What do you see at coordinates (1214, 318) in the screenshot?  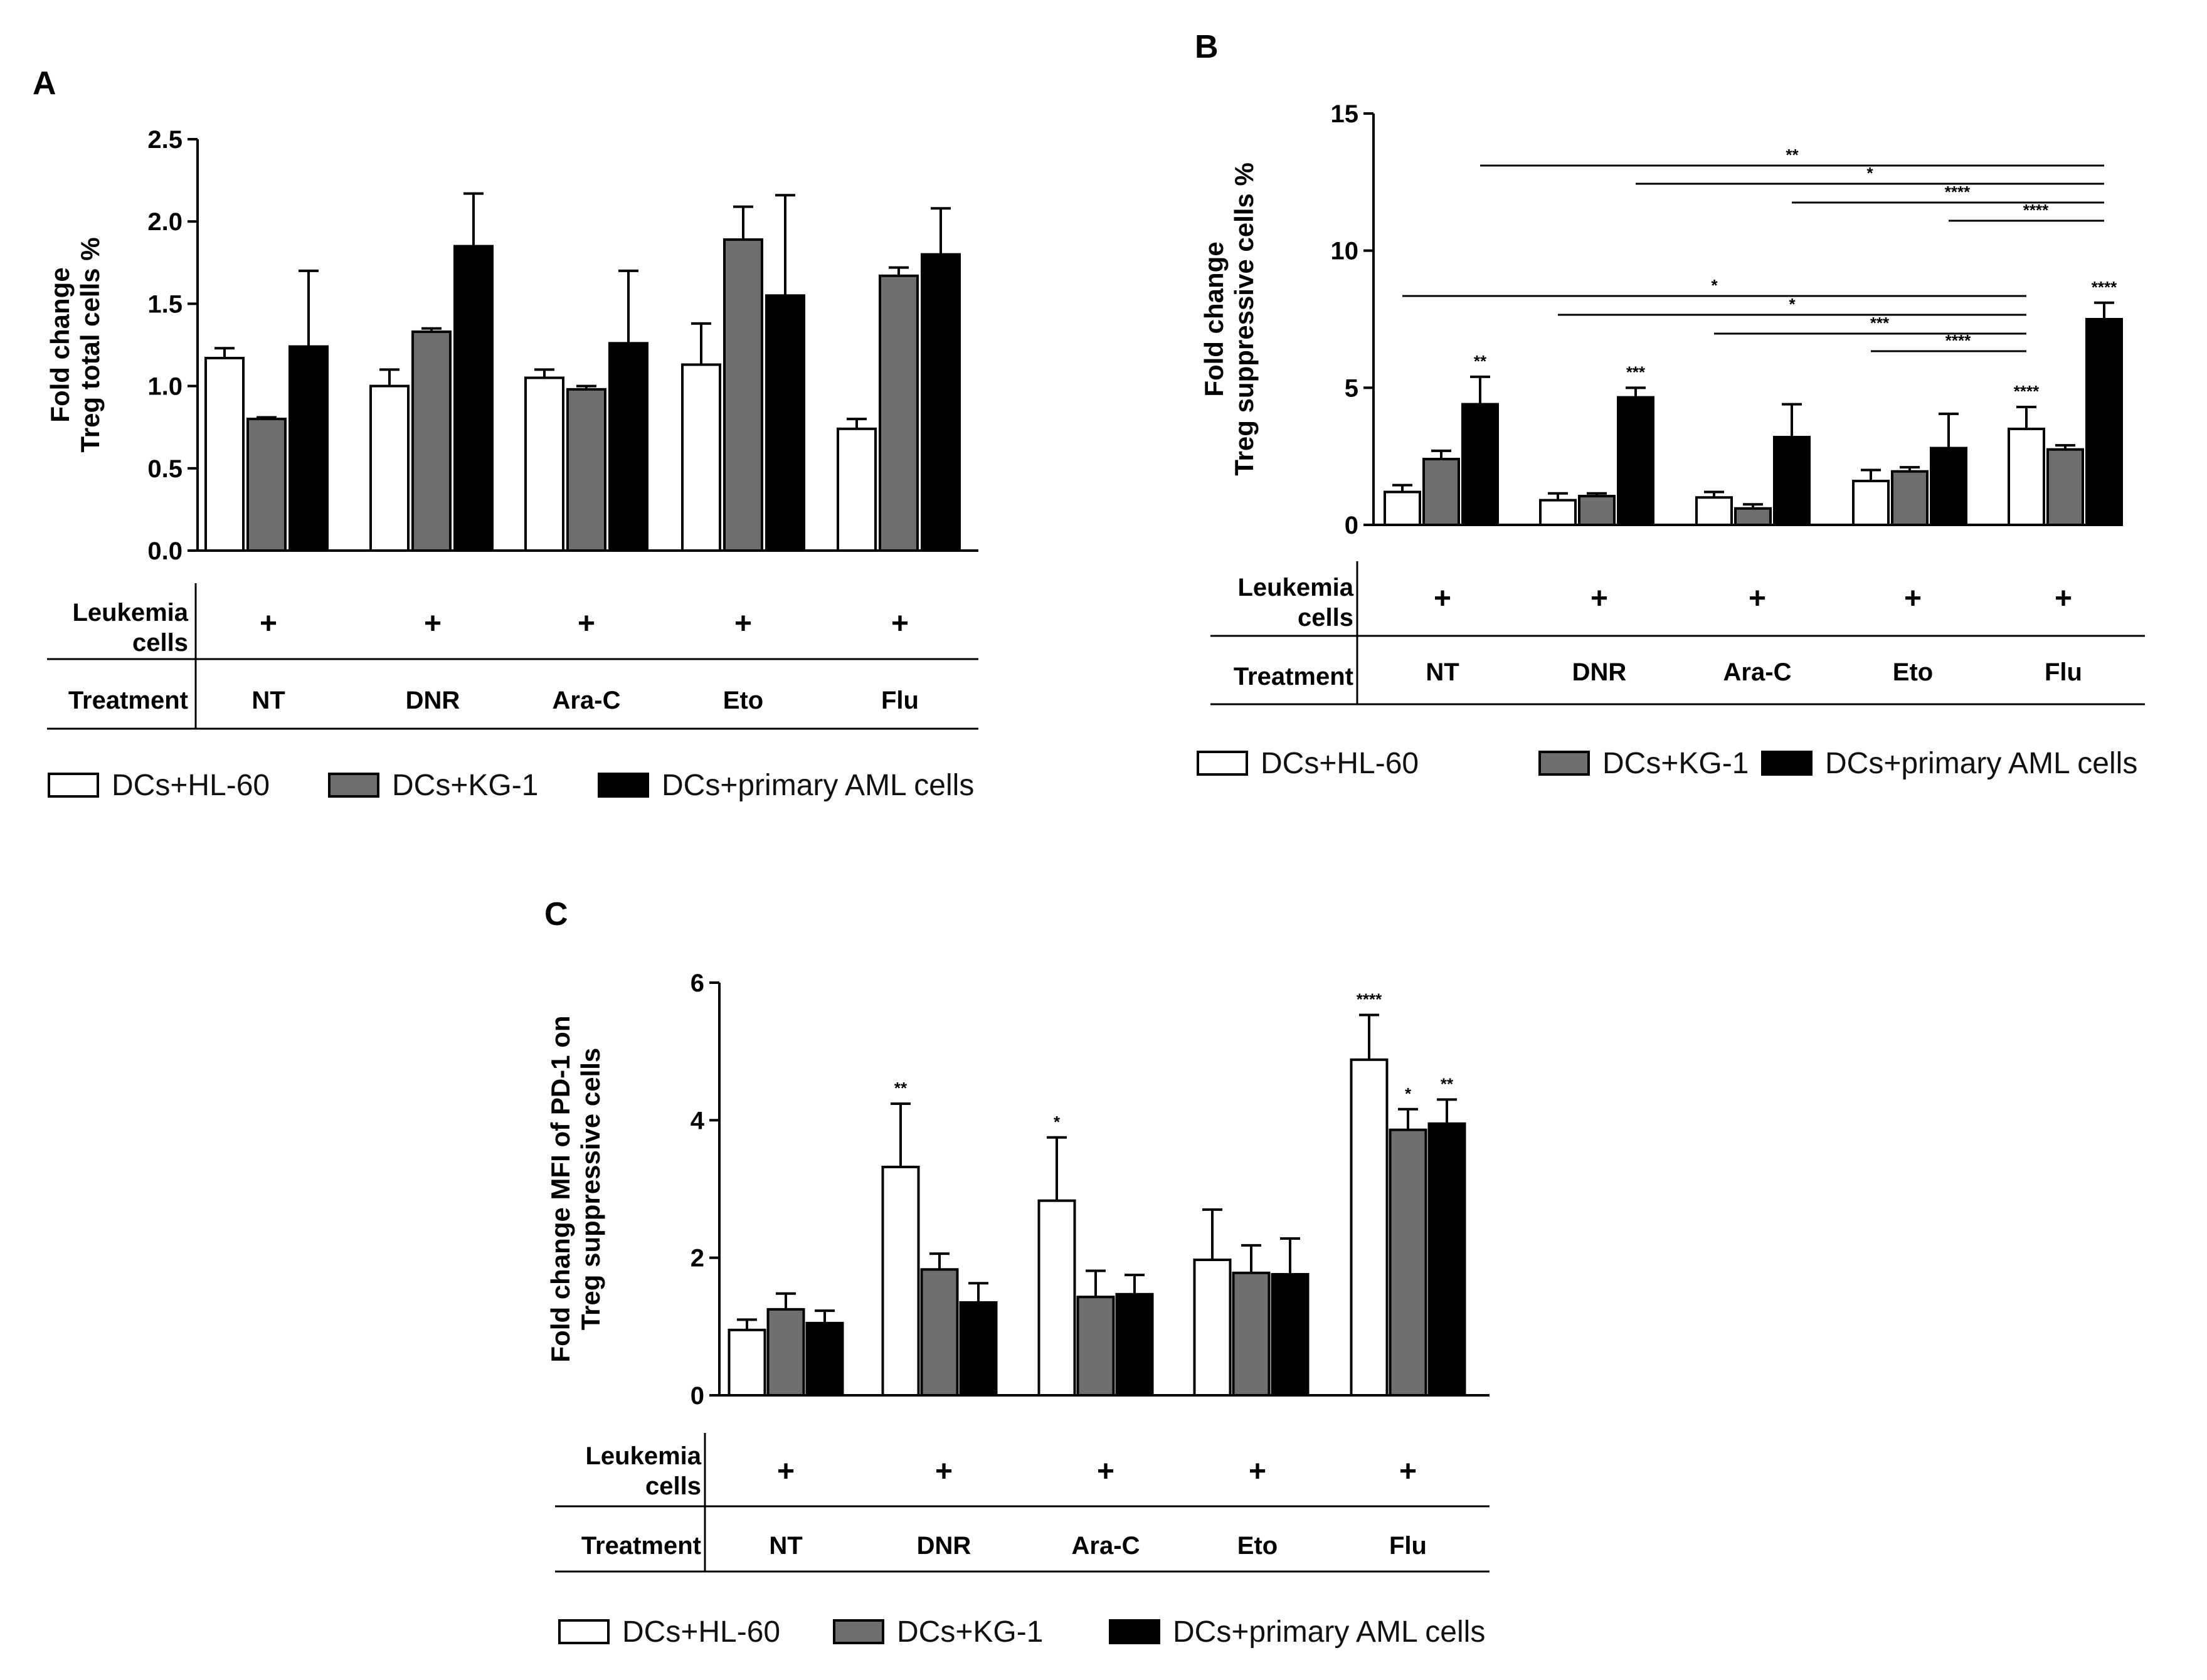 I see `y-axis-label-line1: Fold change` at bounding box center [1214, 318].